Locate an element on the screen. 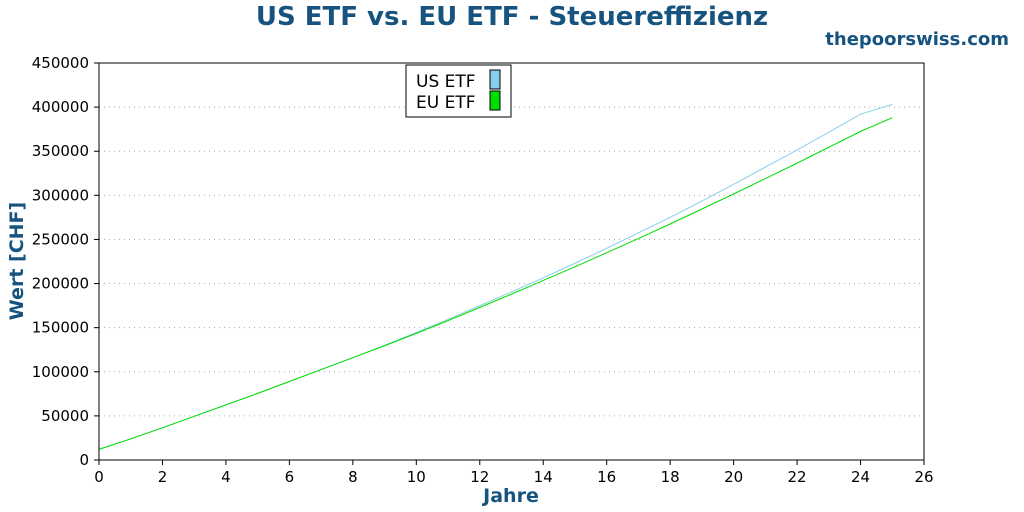 The width and height of the screenshot is (1024, 512). chart-legend: US ETF EU ETF is located at coordinates (458, 91).